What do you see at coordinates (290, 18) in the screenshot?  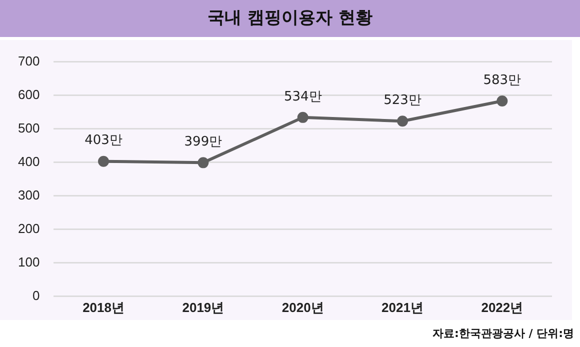 I see `chart-title: 국내 캠핑이용자 현황` at bounding box center [290, 18].